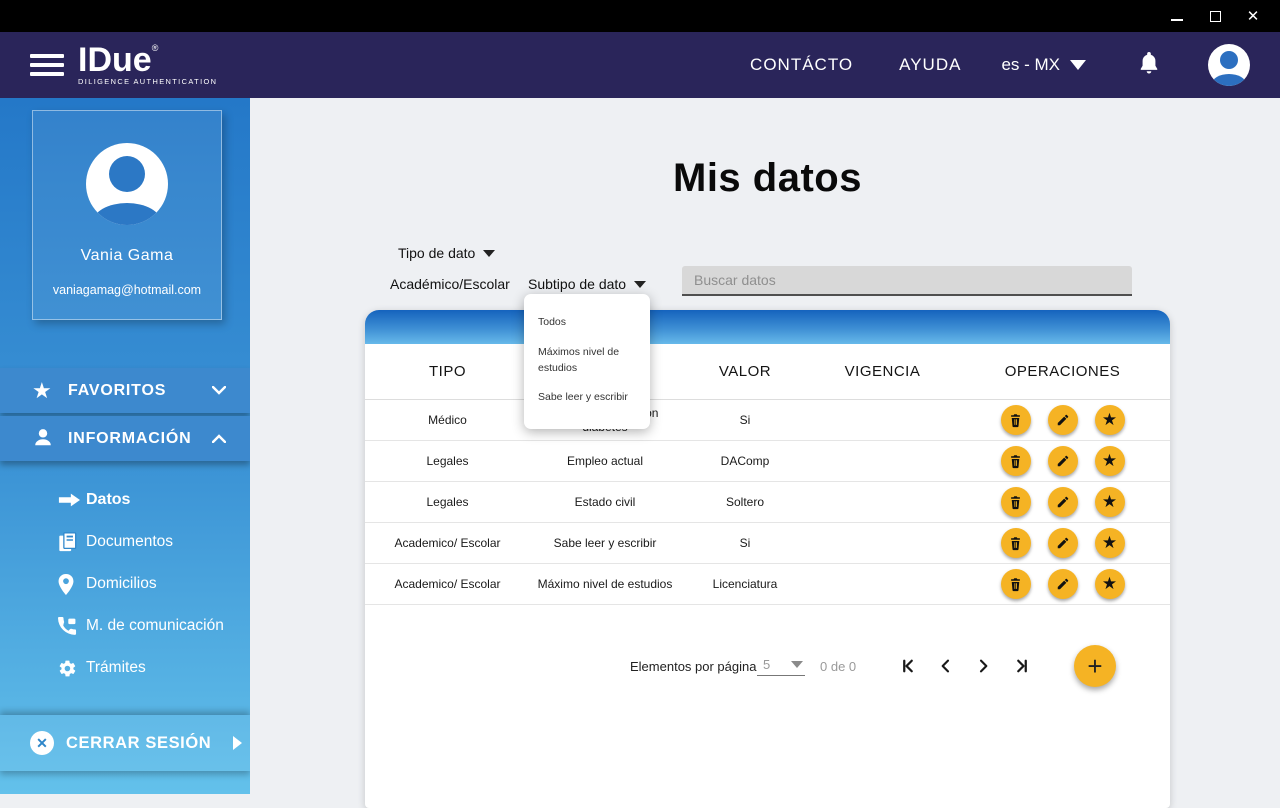 The height and width of the screenshot is (808, 1280). I want to click on plus-icon: +, so click(1095, 666).